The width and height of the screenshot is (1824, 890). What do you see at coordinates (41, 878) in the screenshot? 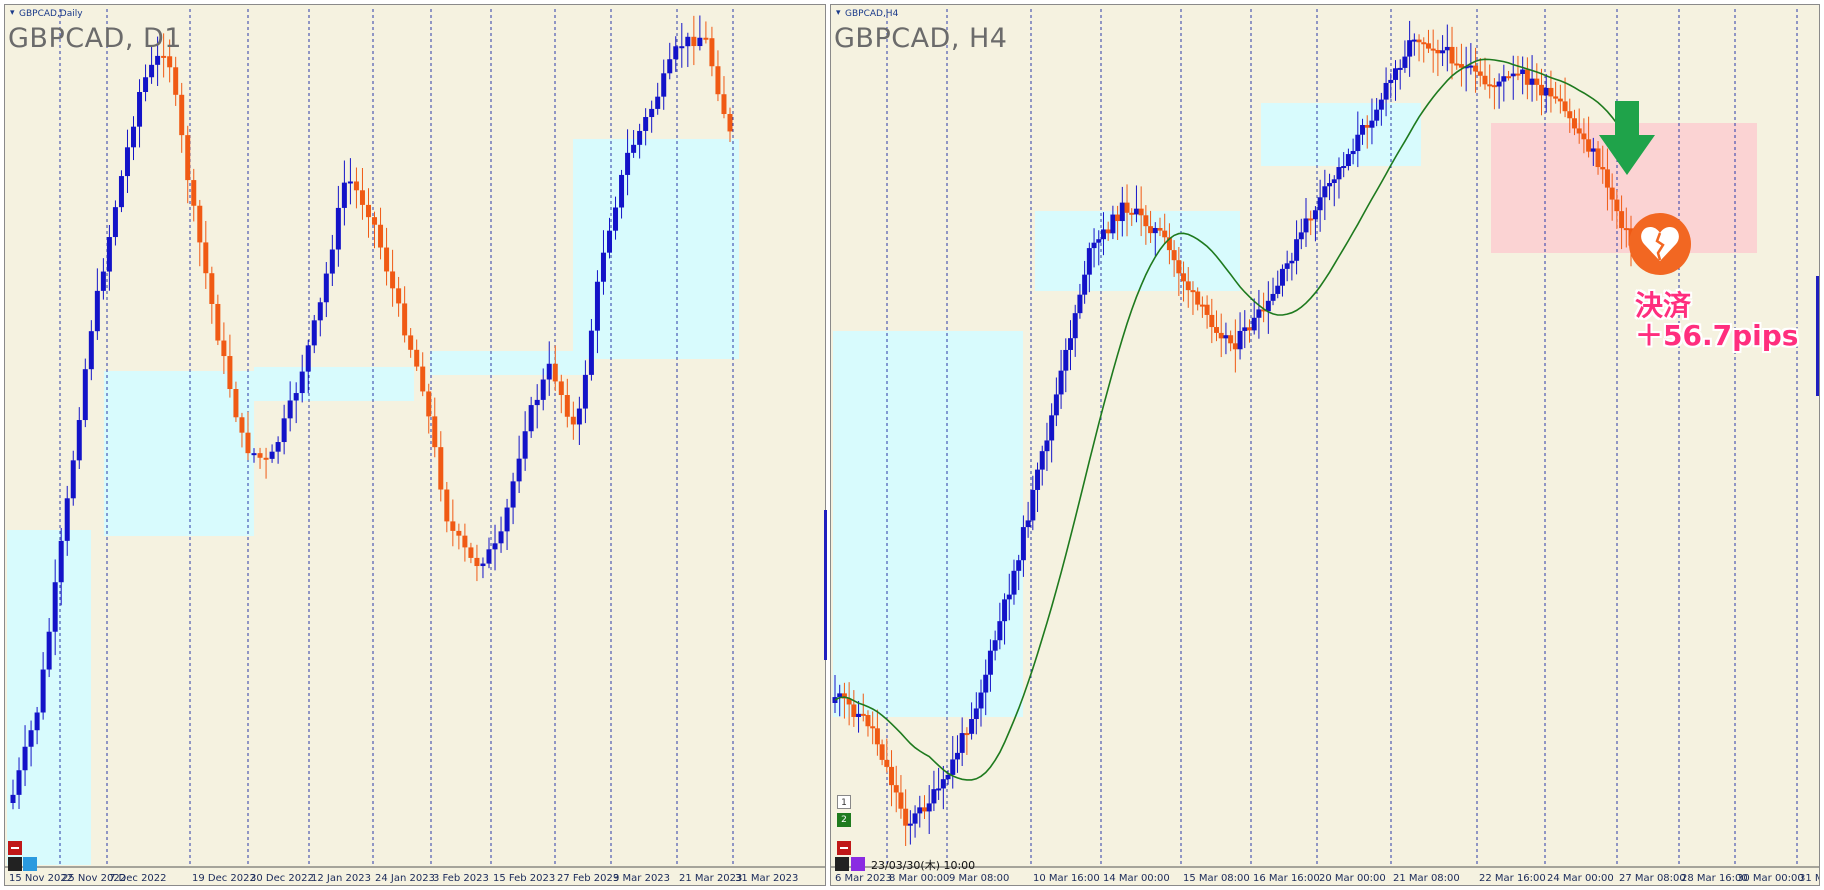
I see `x-tick-label: 15 Nov 2022` at bounding box center [41, 878].